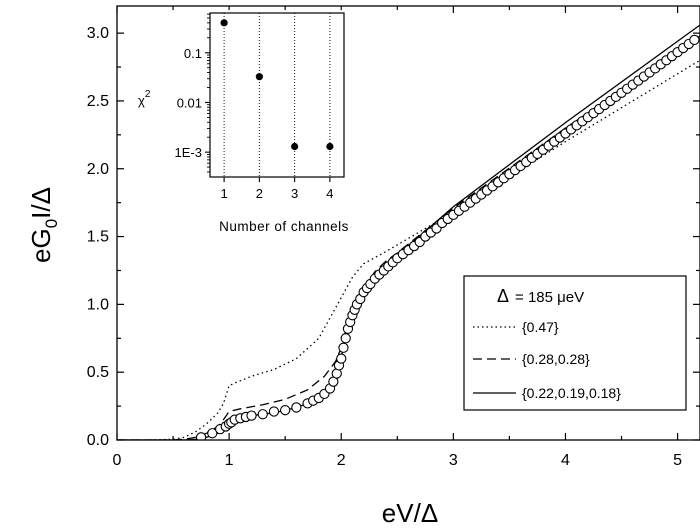 This screenshot has height=528, width=700. I want to click on inset-x-tick-label: 4, so click(329, 193).